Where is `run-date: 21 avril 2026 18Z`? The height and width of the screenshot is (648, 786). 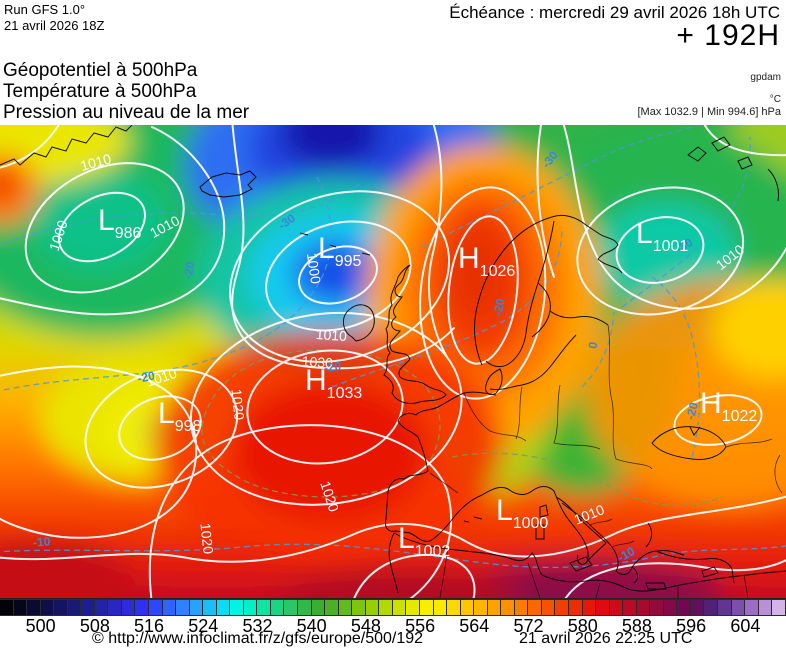
run-date: 21 avril 2026 18Z is located at coordinates (54, 25).